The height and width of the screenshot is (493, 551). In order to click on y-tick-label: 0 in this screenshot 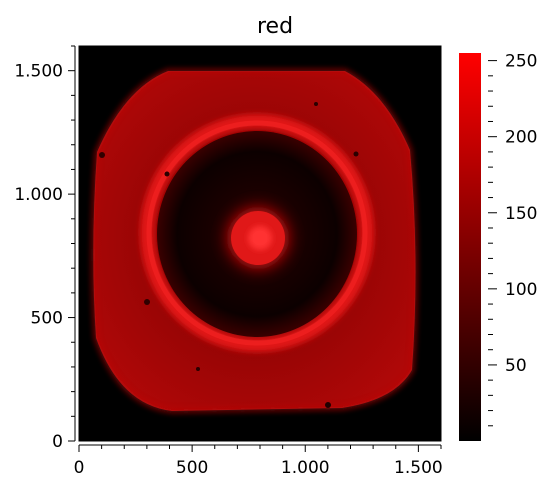, I will do `click(57, 442)`.